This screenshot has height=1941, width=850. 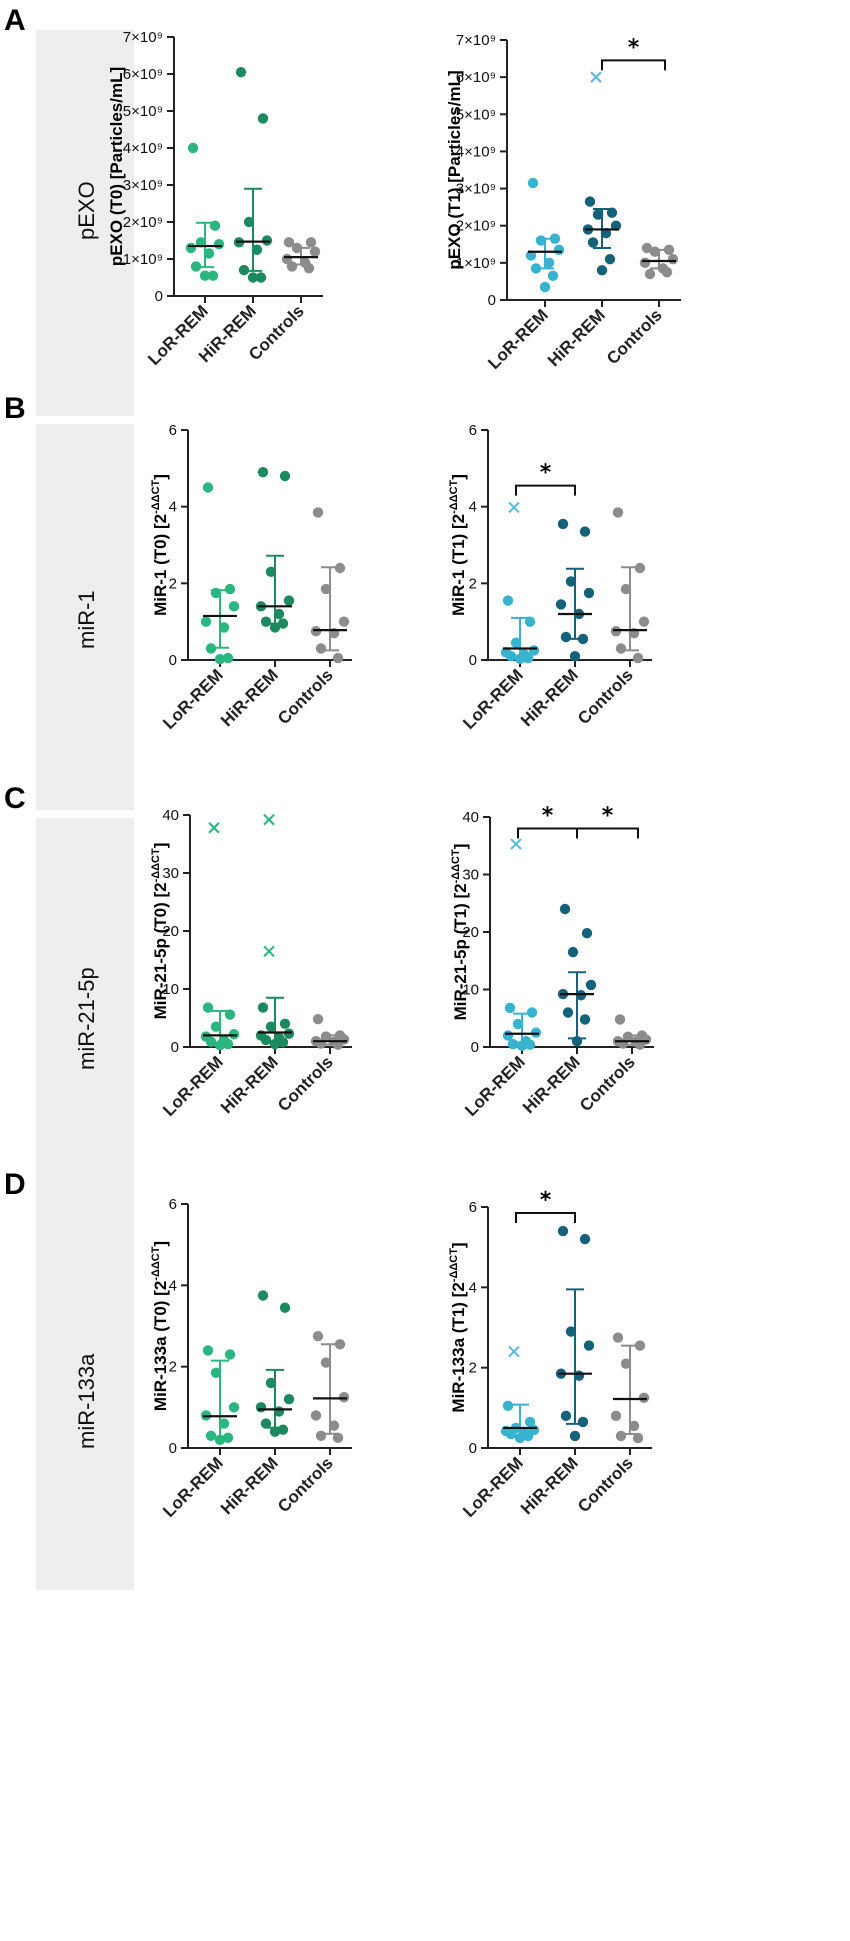 I want to click on y-tick-label: 4, so click(x=473, y=507).